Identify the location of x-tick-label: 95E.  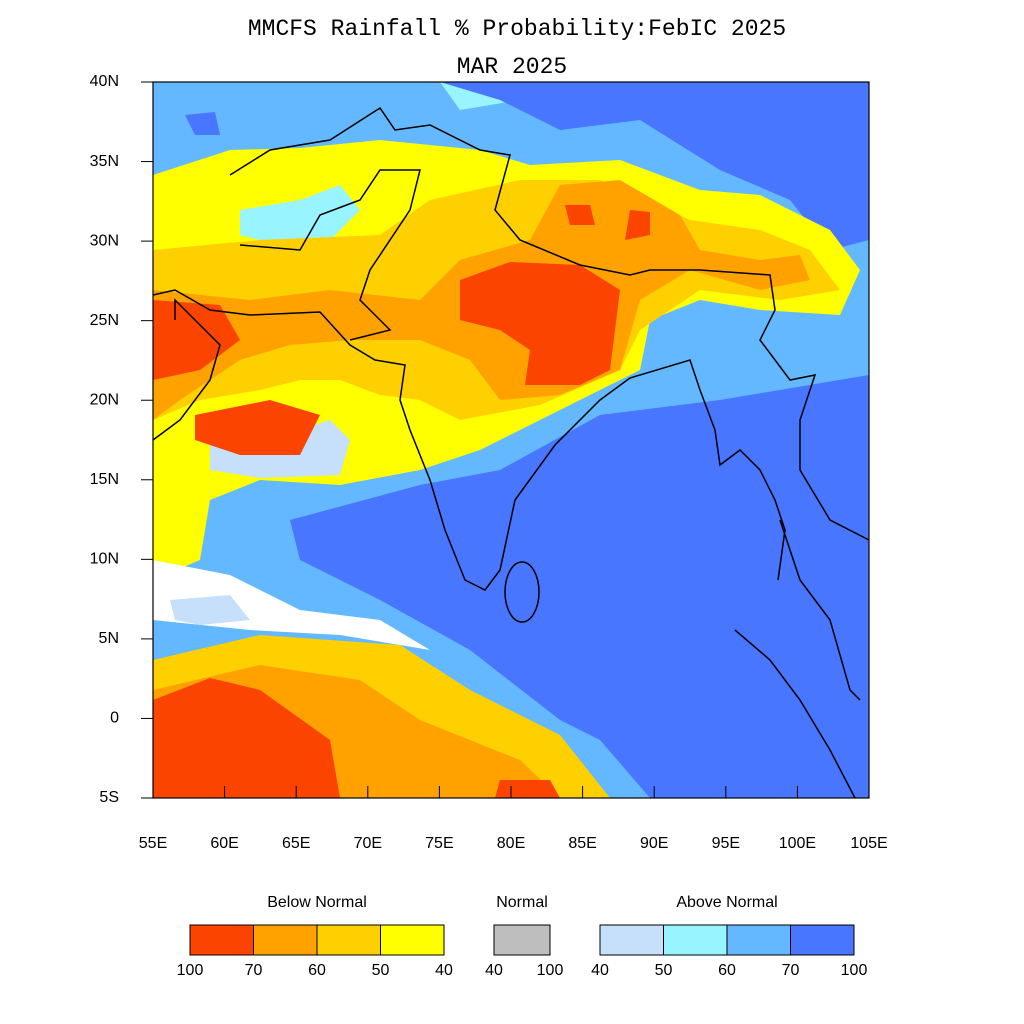
(726, 843).